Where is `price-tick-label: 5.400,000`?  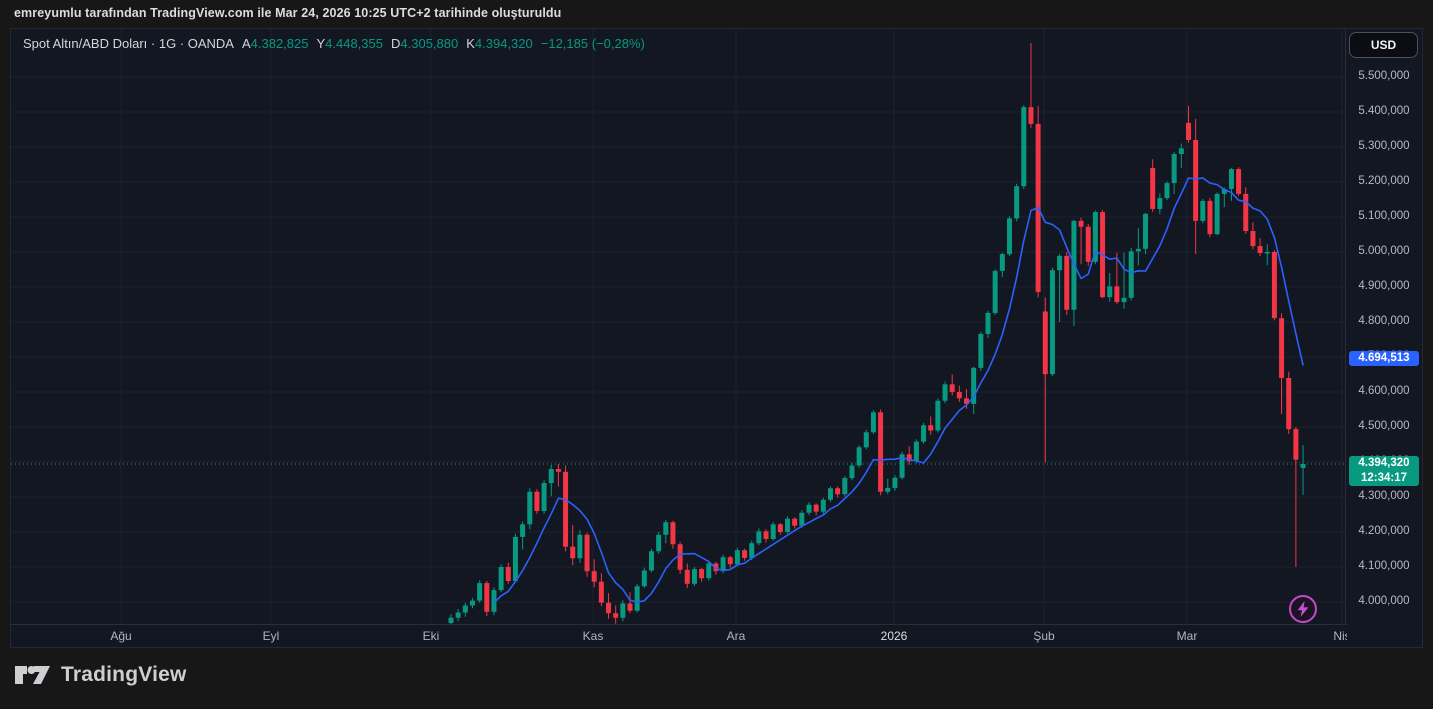 price-tick-label: 5.400,000 is located at coordinates (1384, 111).